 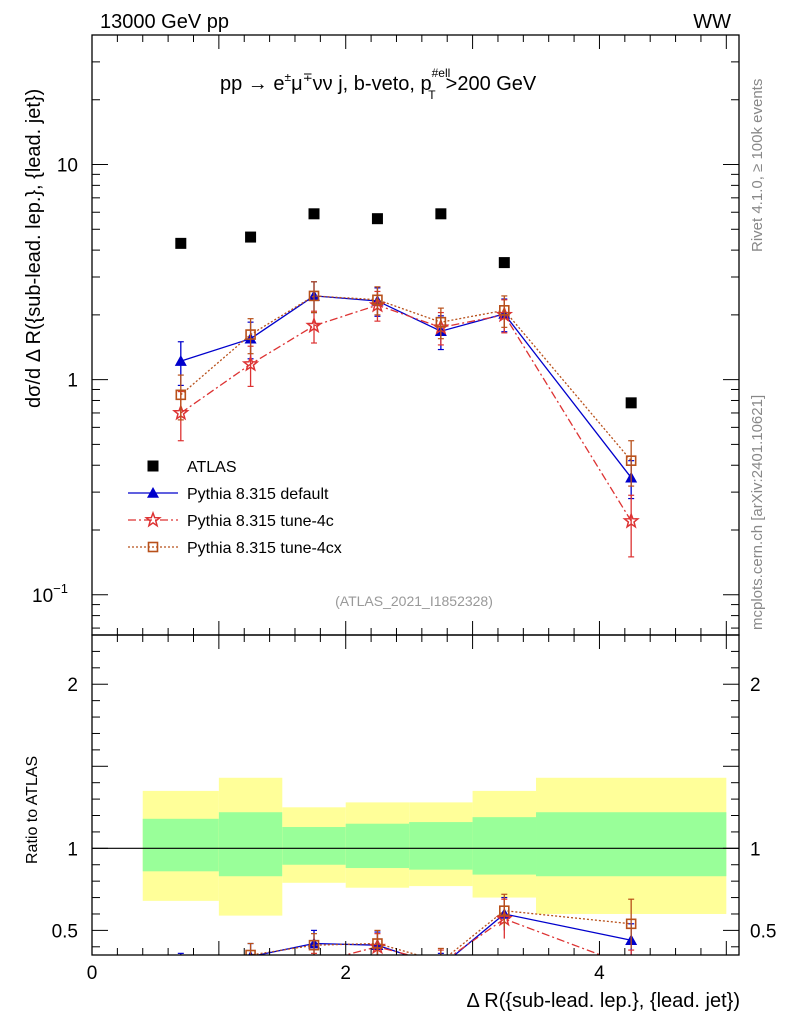 What do you see at coordinates (65, 931) in the screenshot?
I see `ratio-y-tick-label-left: 0.5` at bounding box center [65, 931].